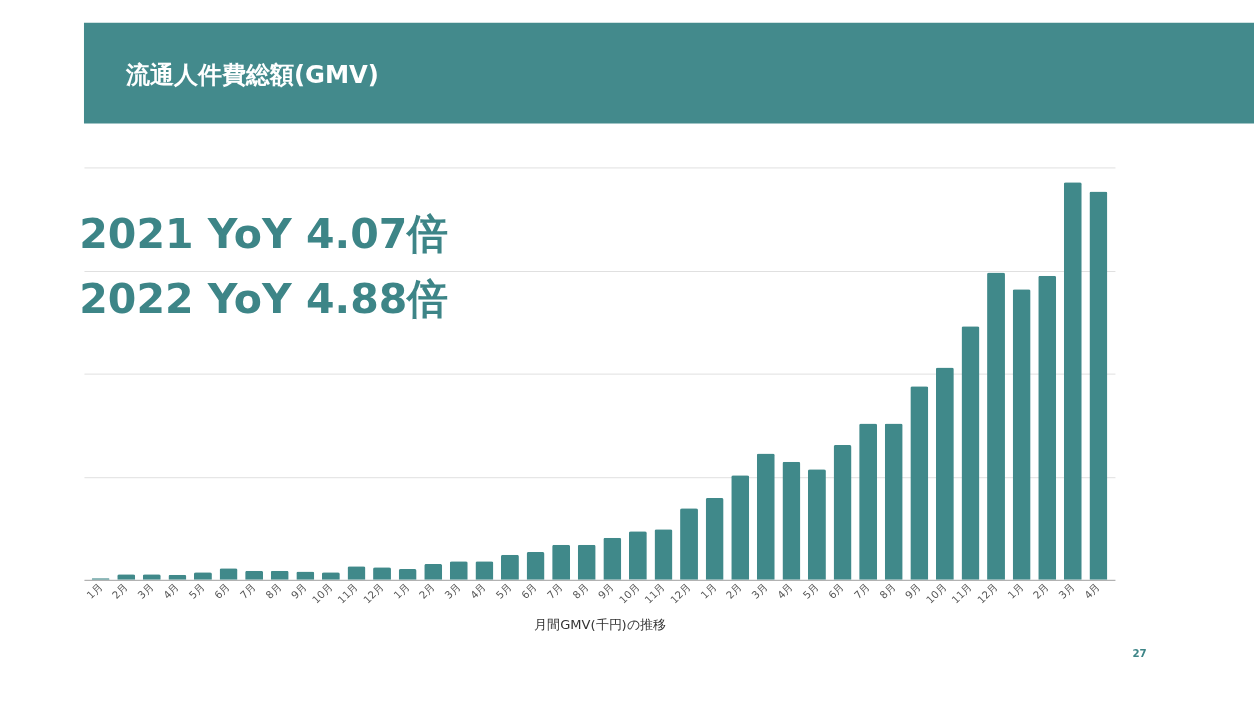 The width and height of the screenshot is (1254, 707). Describe the element at coordinates (264, 233) in the screenshot. I see `annotation: 2021 YoY 4.07倍` at that location.